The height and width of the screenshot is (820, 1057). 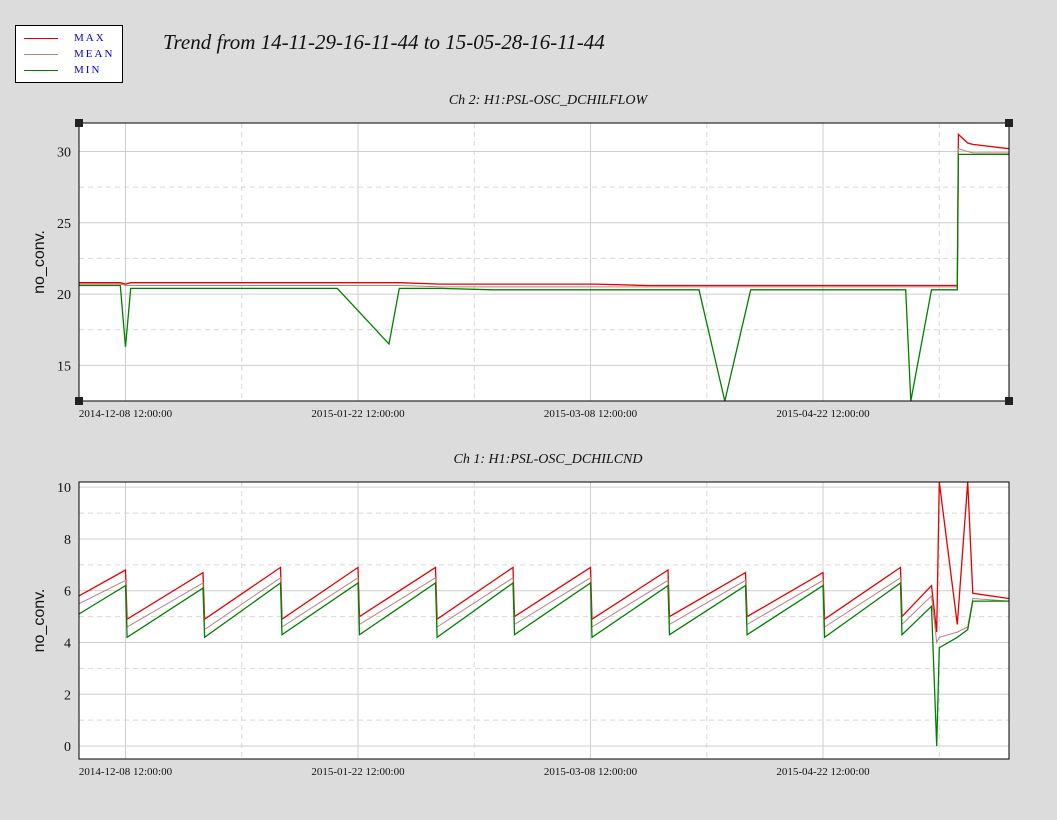 I want to click on y-tick-label: 20, so click(x=64, y=295).